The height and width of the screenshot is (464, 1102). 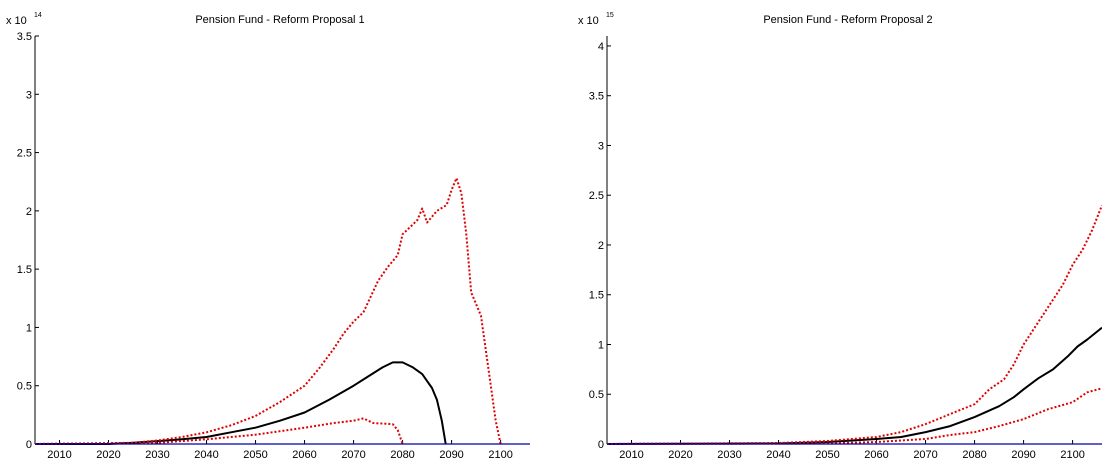 What do you see at coordinates (847, 20) in the screenshot?
I see `chart-title: Pension Fund - Reform Proposal 2` at bounding box center [847, 20].